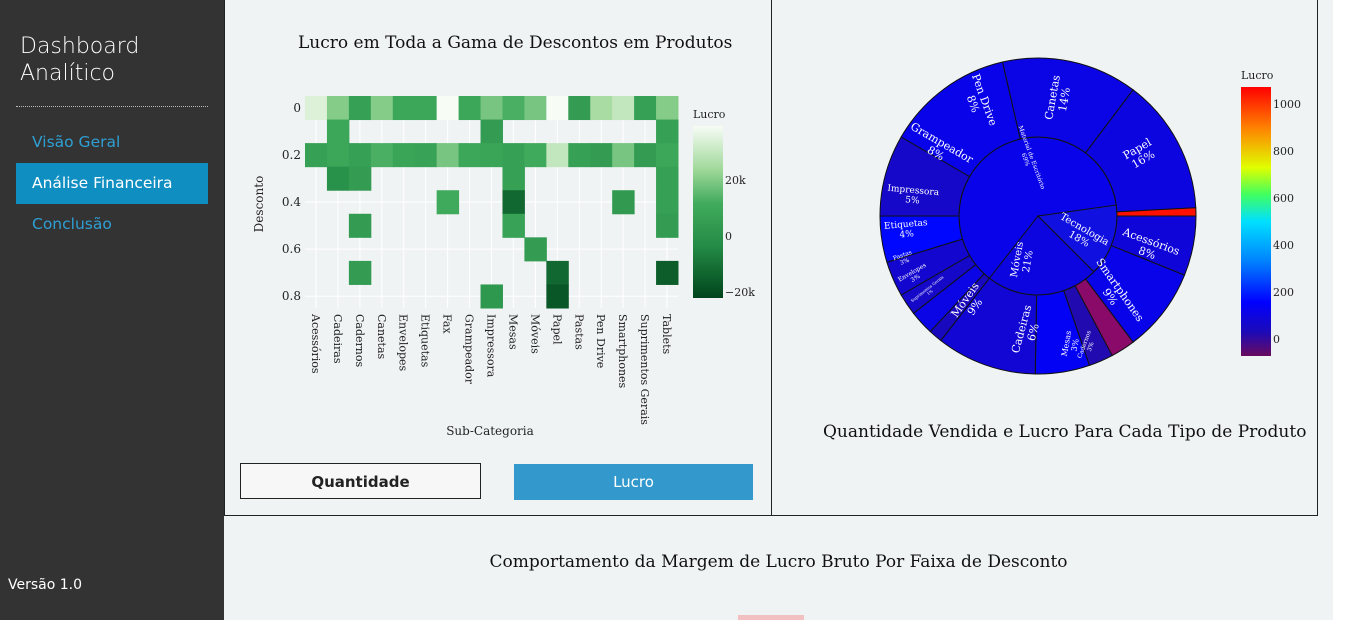  What do you see at coordinates (644, 369) in the screenshot?
I see `heatmap-x-tick: Suprimentos Gerais` at bounding box center [644, 369].